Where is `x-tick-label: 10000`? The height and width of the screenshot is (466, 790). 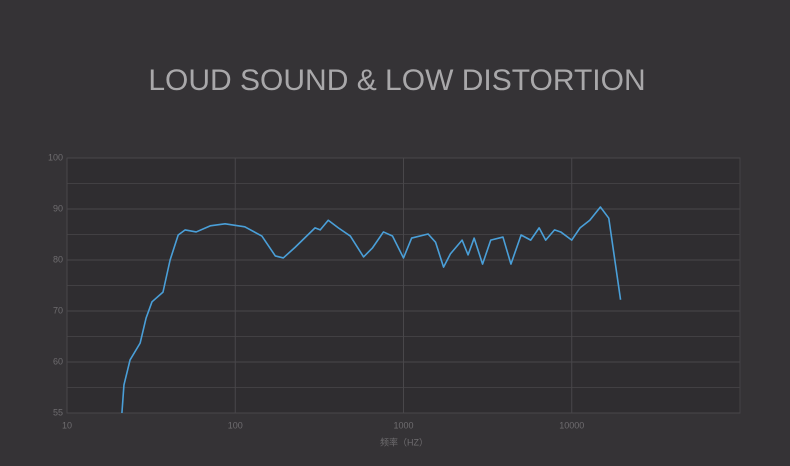
x-tick-label: 10000 is located at coordinates (571, 425).